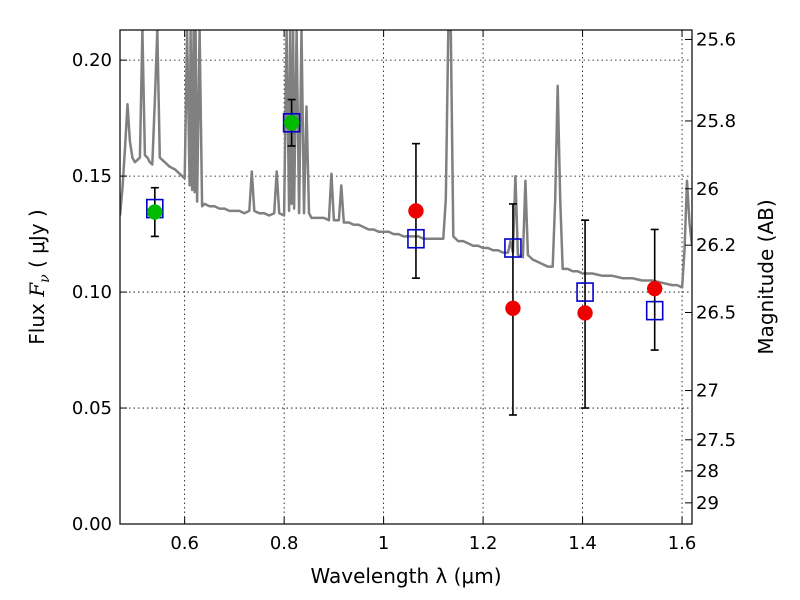  Describe the element at coordinates (92, 292) in the screenshot. I see `y-tick-label: 0.10` at that location.